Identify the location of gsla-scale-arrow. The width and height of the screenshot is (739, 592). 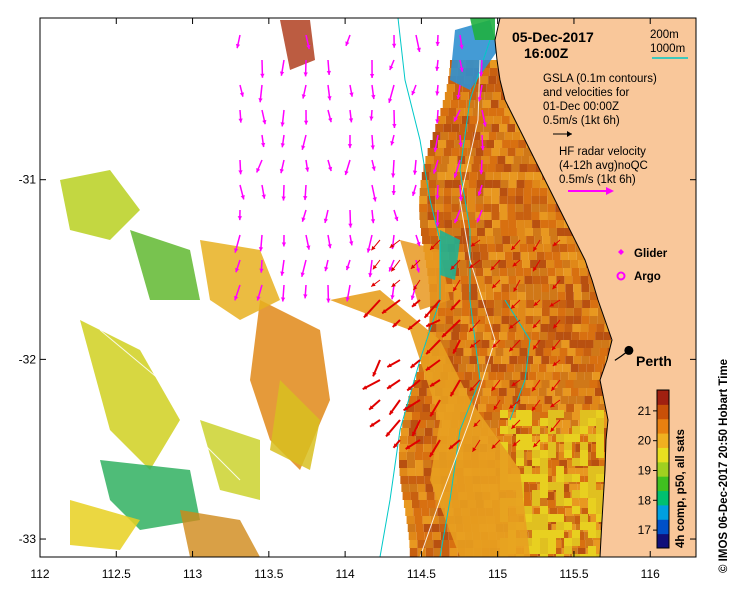
(562, 134).